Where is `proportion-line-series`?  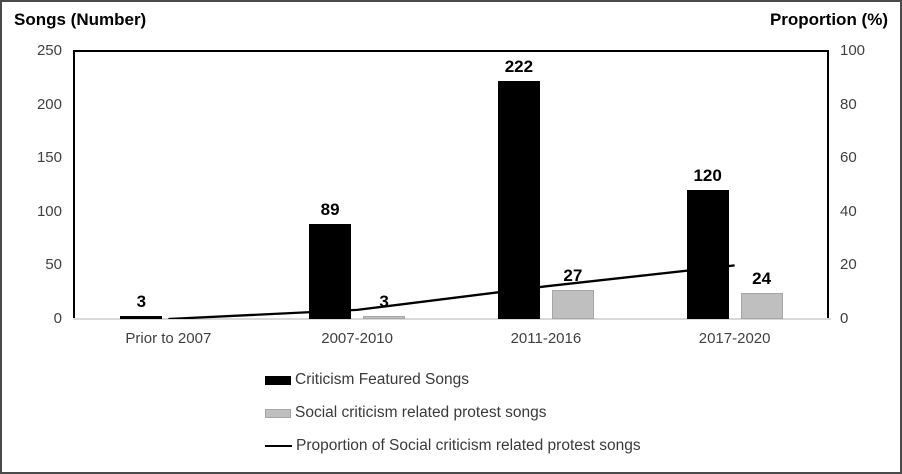 proportion-line-series is located at coordinates (451, 291).